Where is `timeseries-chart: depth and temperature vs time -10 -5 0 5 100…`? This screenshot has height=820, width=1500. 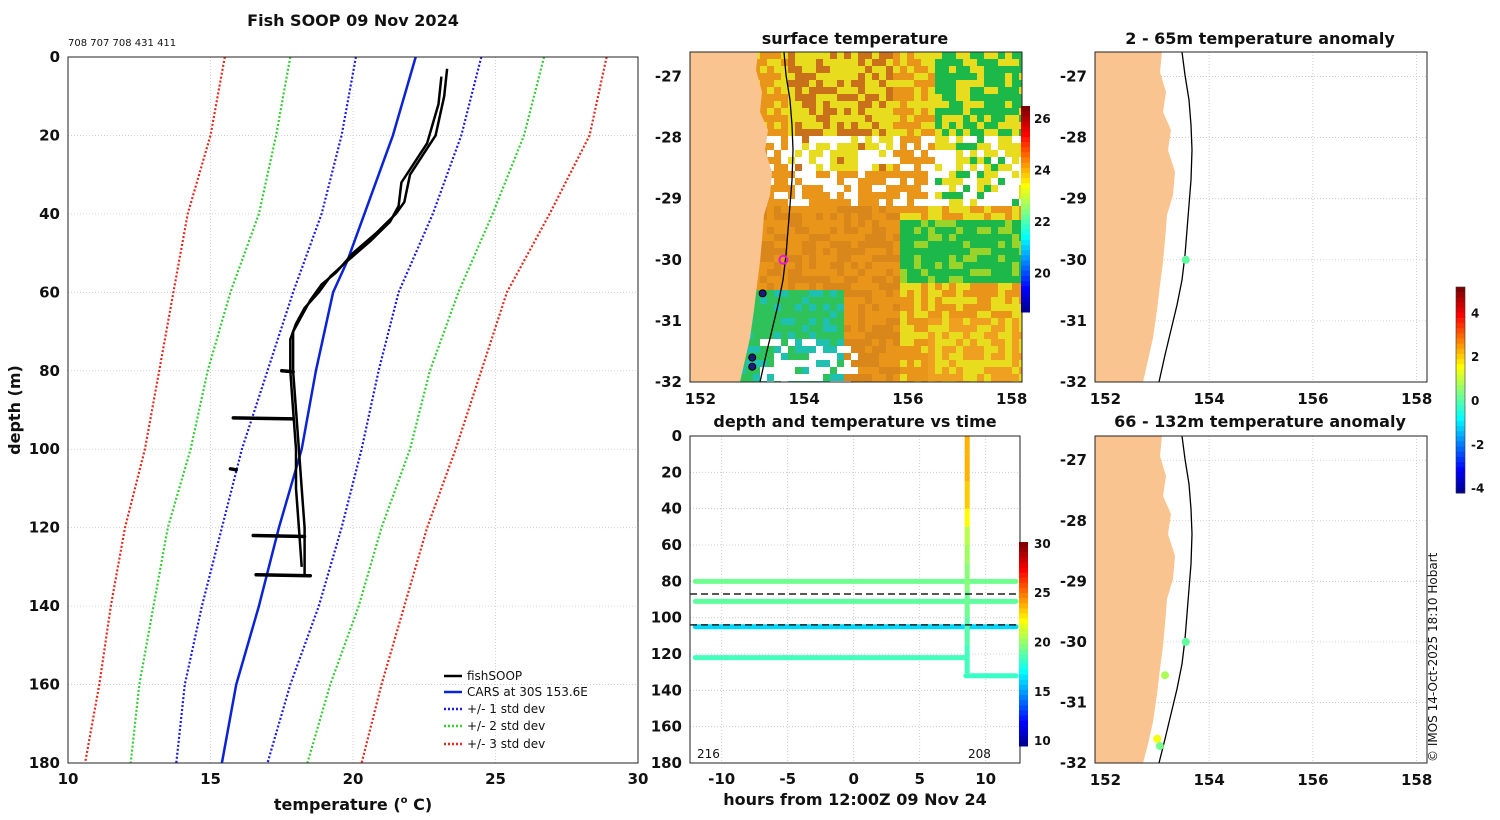
timeseries-chart: depth and temperature vs time -10 -5 0 5 100… is located at coordinates (851, 610).